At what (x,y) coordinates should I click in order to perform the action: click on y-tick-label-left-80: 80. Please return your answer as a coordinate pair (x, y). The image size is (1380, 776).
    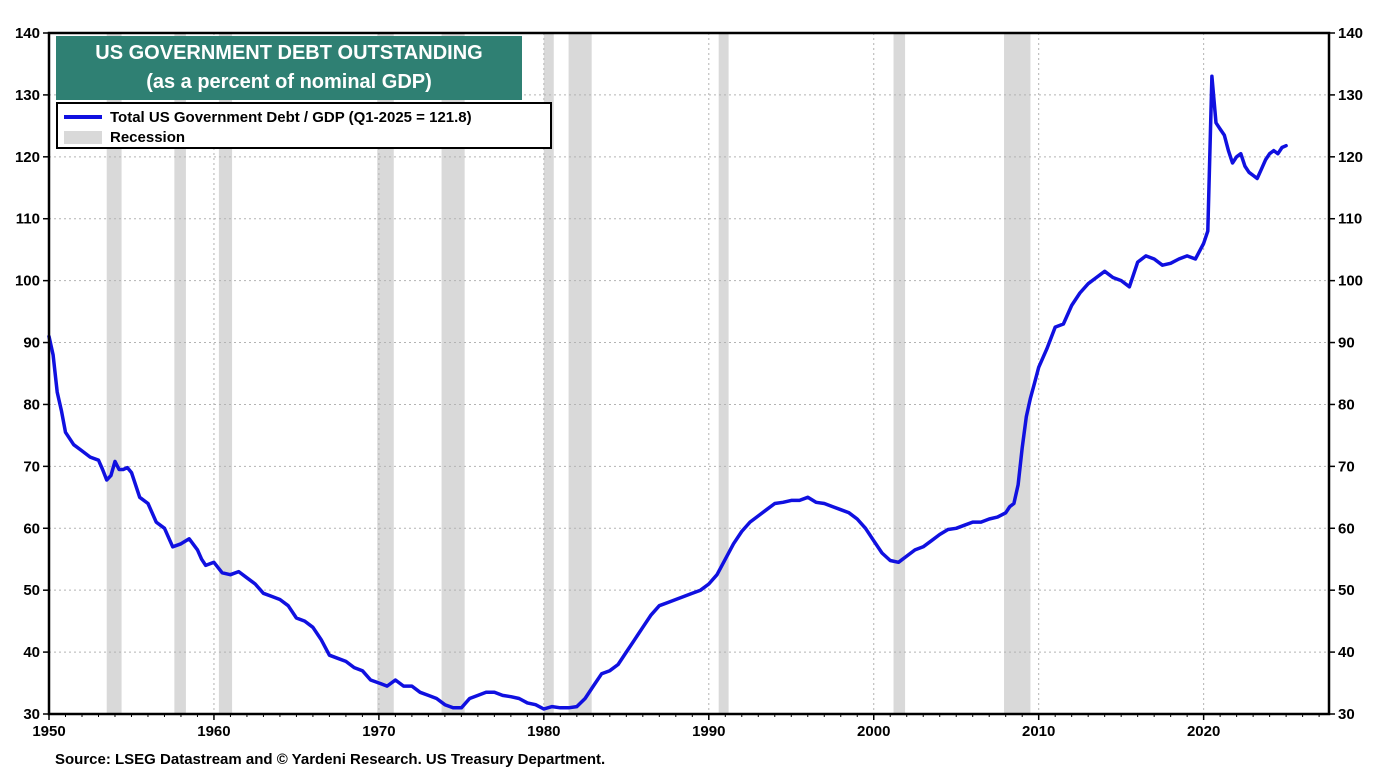
    Looking at the image, I should click on (31, 404).